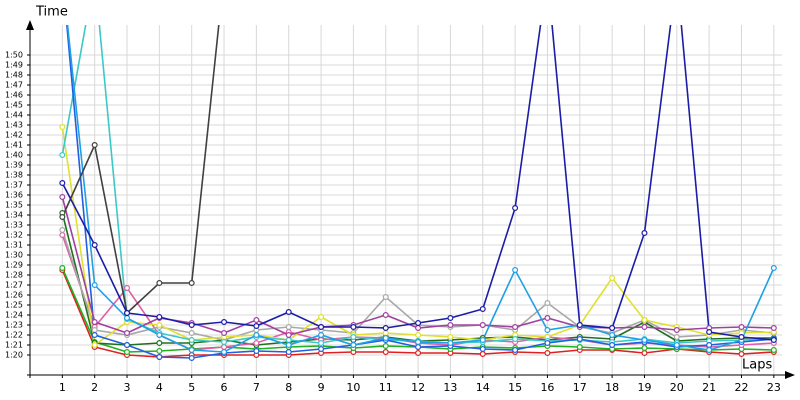 The width and height of the screenshot is (800, 400). Describe the element at coordinates (14, 245) in the screenshot. I see `y-tick-label: 1:31` at that location.